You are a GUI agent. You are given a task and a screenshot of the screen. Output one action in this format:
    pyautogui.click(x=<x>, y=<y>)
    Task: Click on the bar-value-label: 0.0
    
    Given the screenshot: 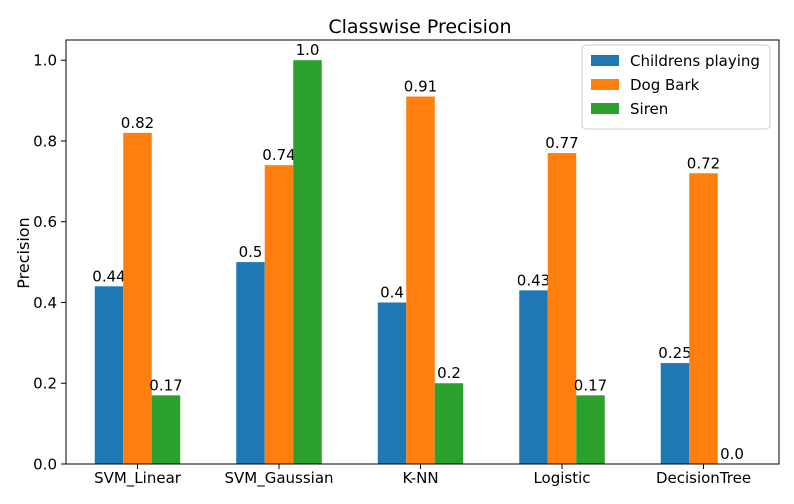 What is the action you would take?
    pyautogui.click(x=732, y=454)
    